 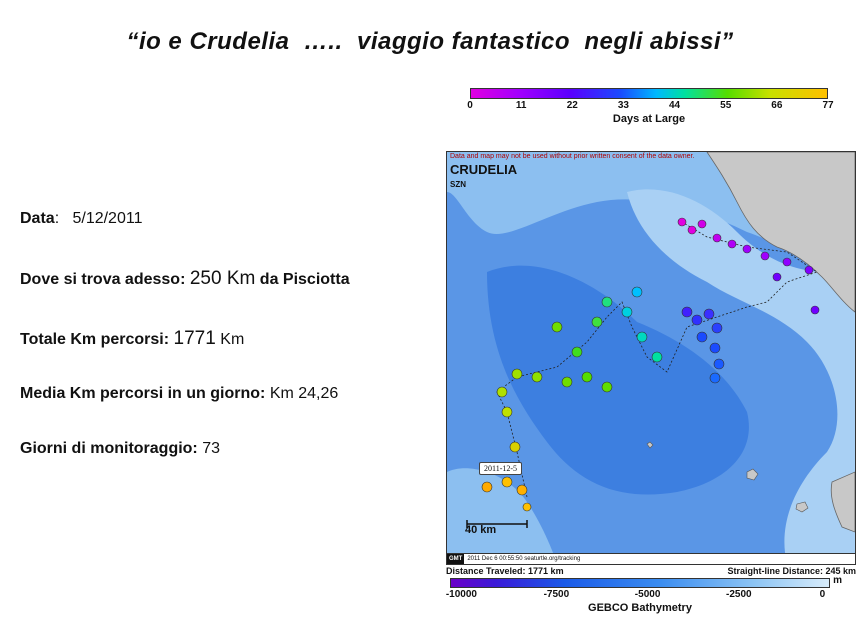 I want to click on total-km-unit: Km, so click(x=232, y=339).